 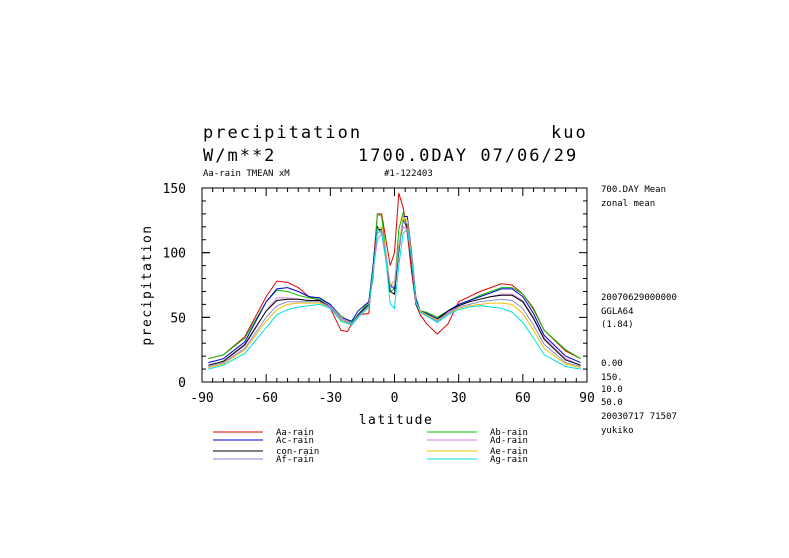 I want to click on x-tick-label: 90, so click(x=587, y=398).